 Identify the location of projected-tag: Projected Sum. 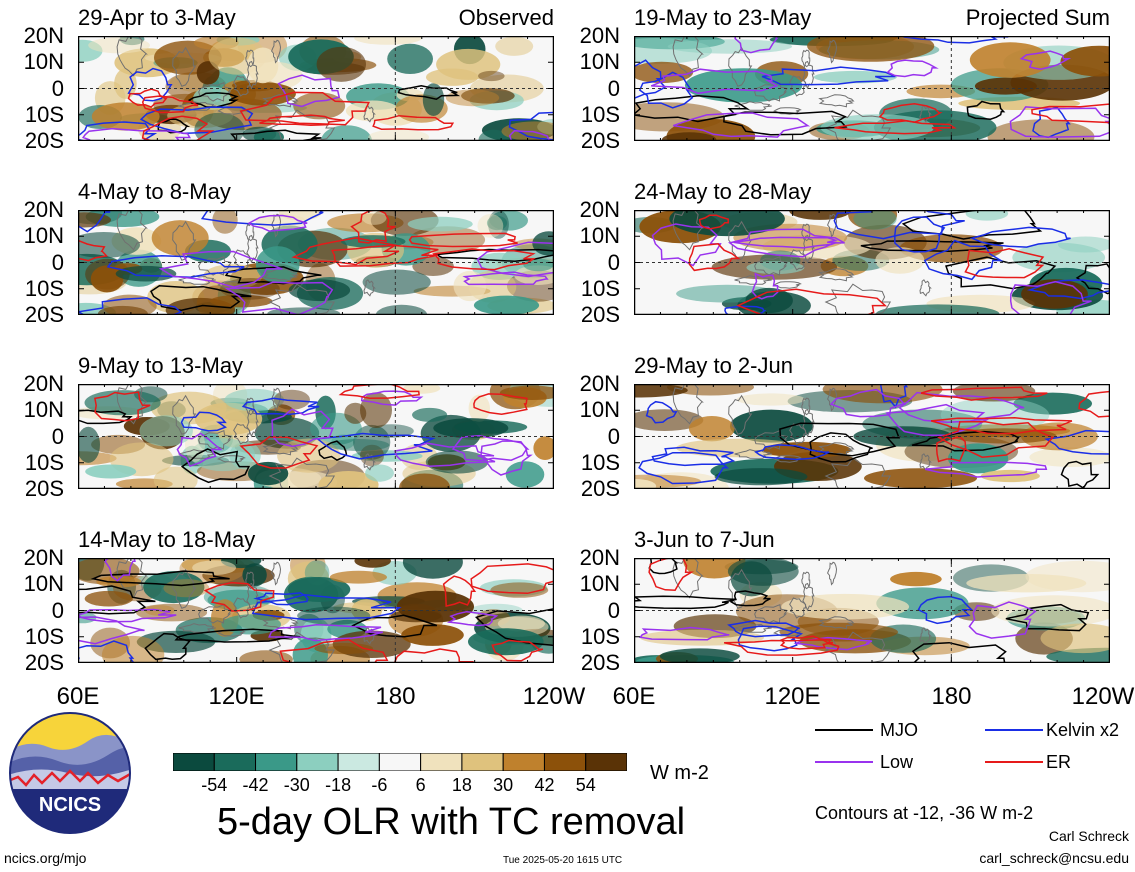
(1037, 17).